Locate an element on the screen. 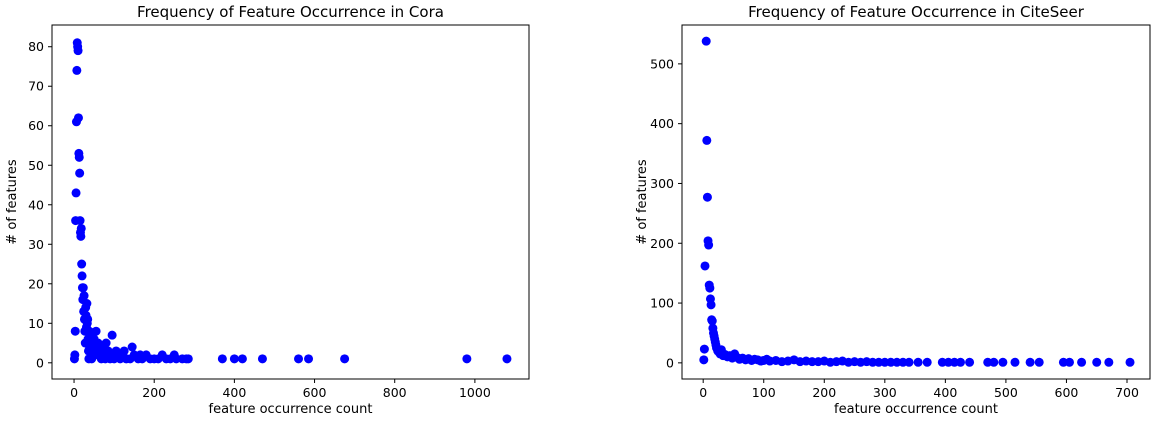  x-tick-label: 100 is located at coordinates (764, 392).